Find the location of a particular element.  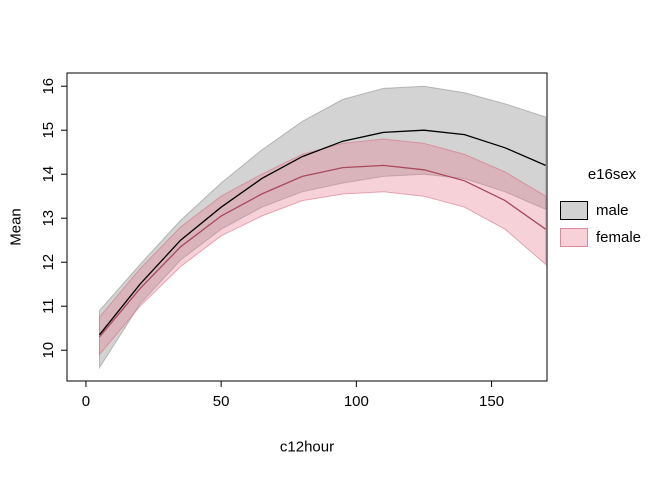

legend-item-male: male is located at coordinates (612, 210).